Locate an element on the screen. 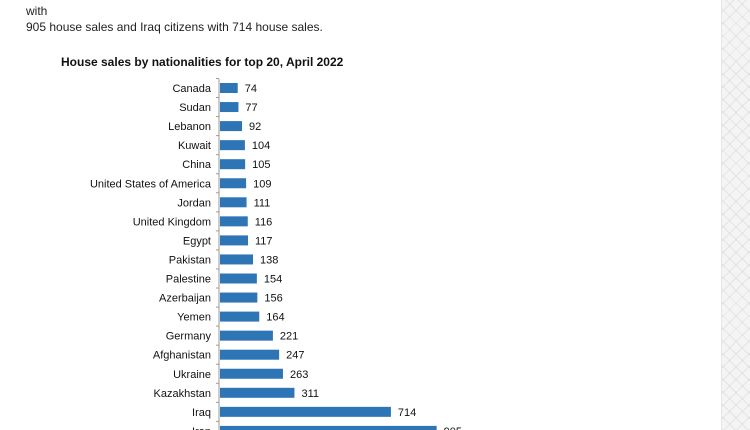 This screenshot has width=750, height=430. value-label: 138 is located at coordinates (269, 260).